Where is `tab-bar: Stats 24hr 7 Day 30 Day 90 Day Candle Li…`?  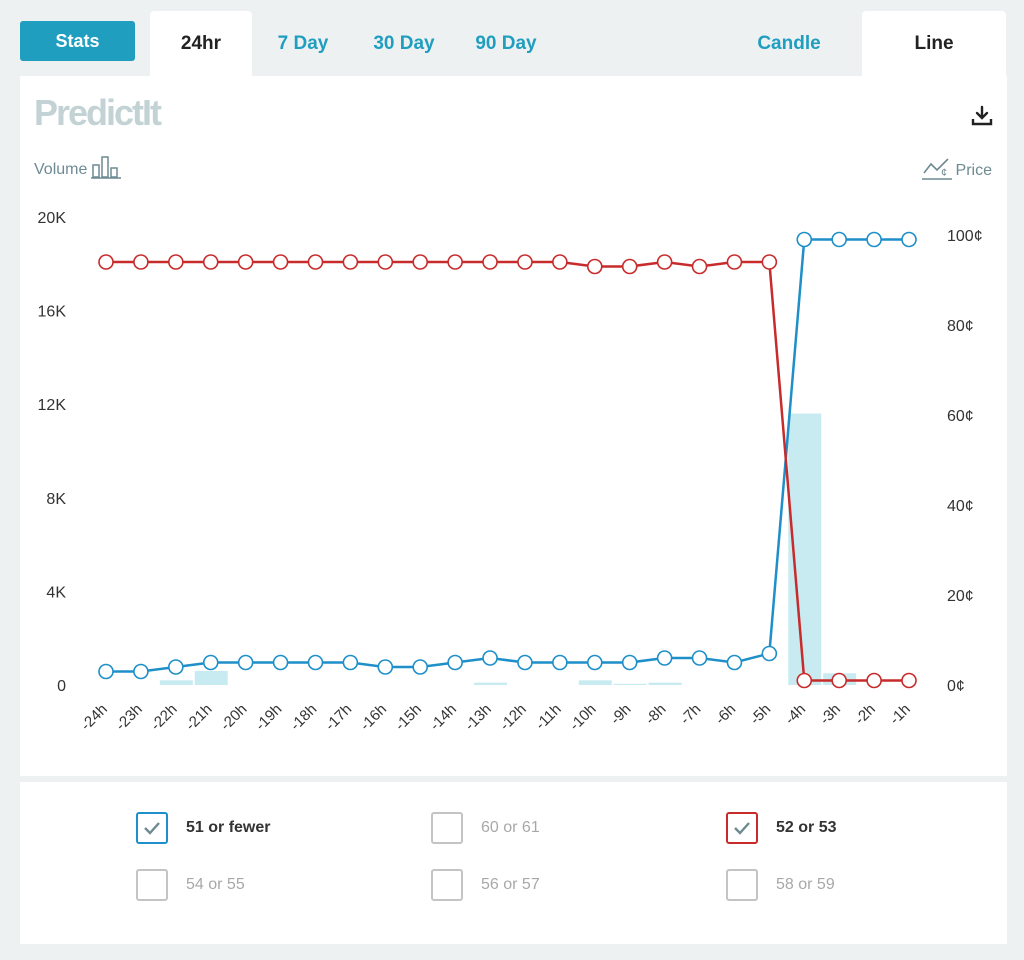
tab-bar: Stats 24hr 7 Day 30 Day 90 Day Candle Li… is located at coordinates (512, 38).